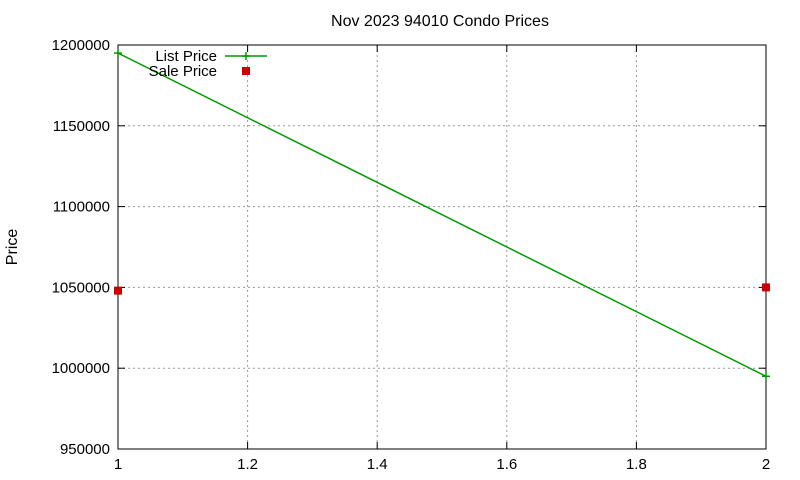 The image size is (800, 480). What do you see at coordinates (506, 464) in the screenshot?
I see `x-tick-label: 1.6` at bounding box center [506, 464].